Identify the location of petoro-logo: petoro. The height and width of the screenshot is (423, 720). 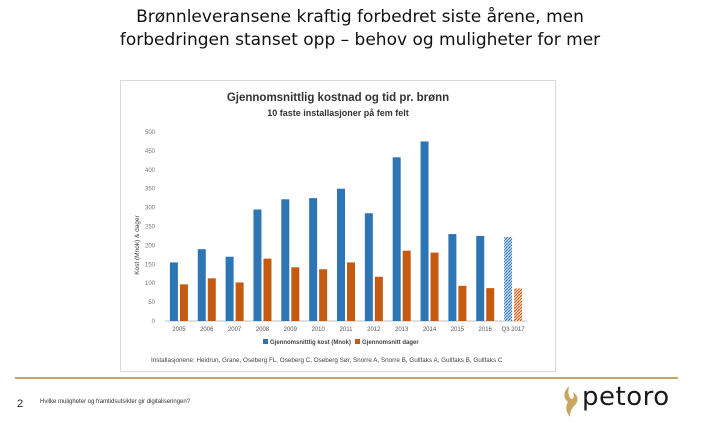
(621, 399).